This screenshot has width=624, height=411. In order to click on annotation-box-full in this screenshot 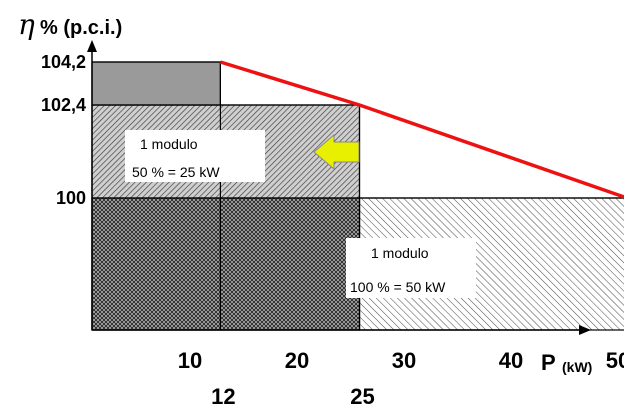, I will do `click(411, 268)`.